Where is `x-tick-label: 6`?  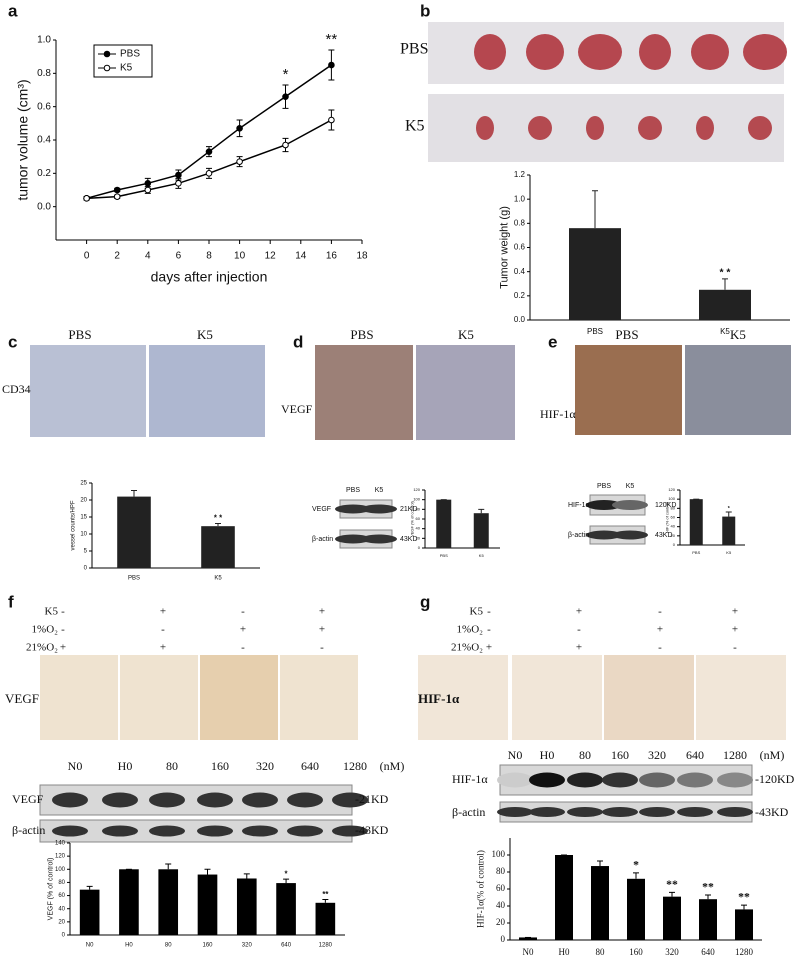
x-tick-label: 6 is located at coordinates (179, 256).